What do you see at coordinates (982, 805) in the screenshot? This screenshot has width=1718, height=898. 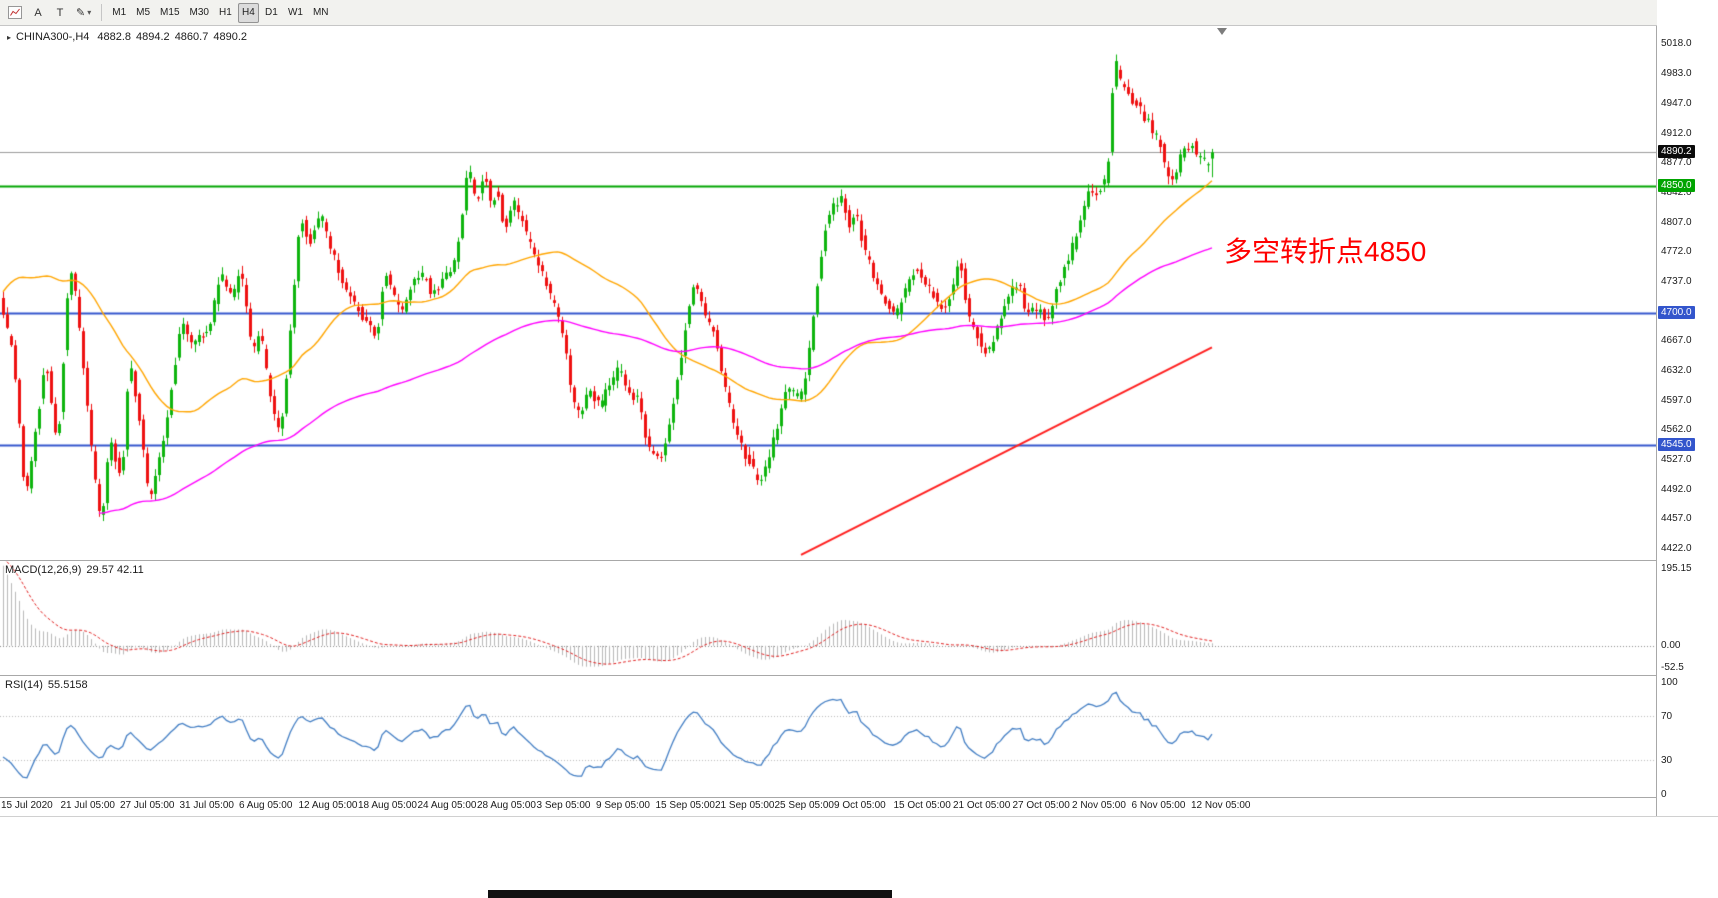 I see `time-axis-label: 21 Oct 05:00` at bounding box center [982, 805].